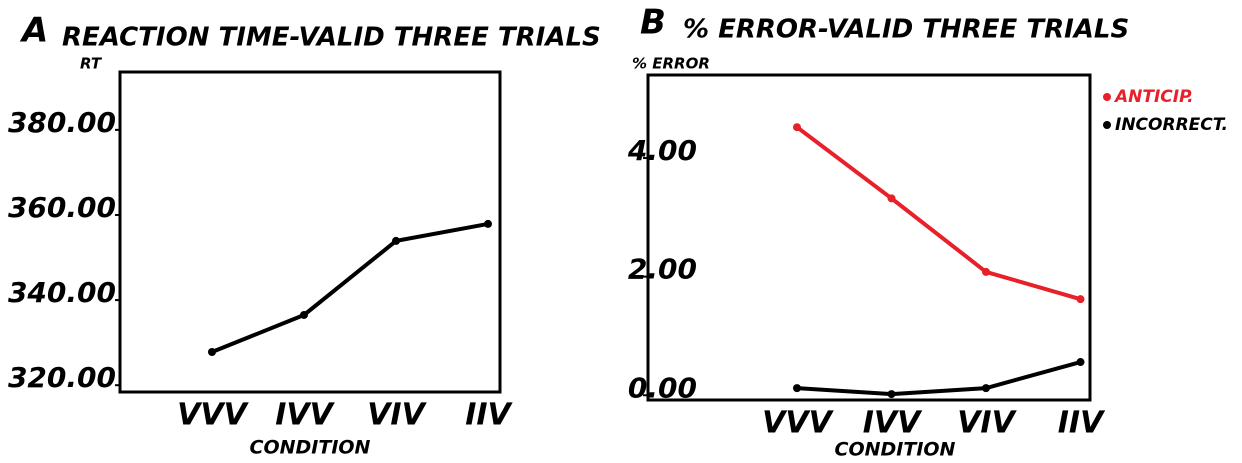 The height and width of the screenshot is (463, 1242). Describe the element at coordinates (62, 122) in the screenshot. I see `y-tick-label: 380.00` at that location.